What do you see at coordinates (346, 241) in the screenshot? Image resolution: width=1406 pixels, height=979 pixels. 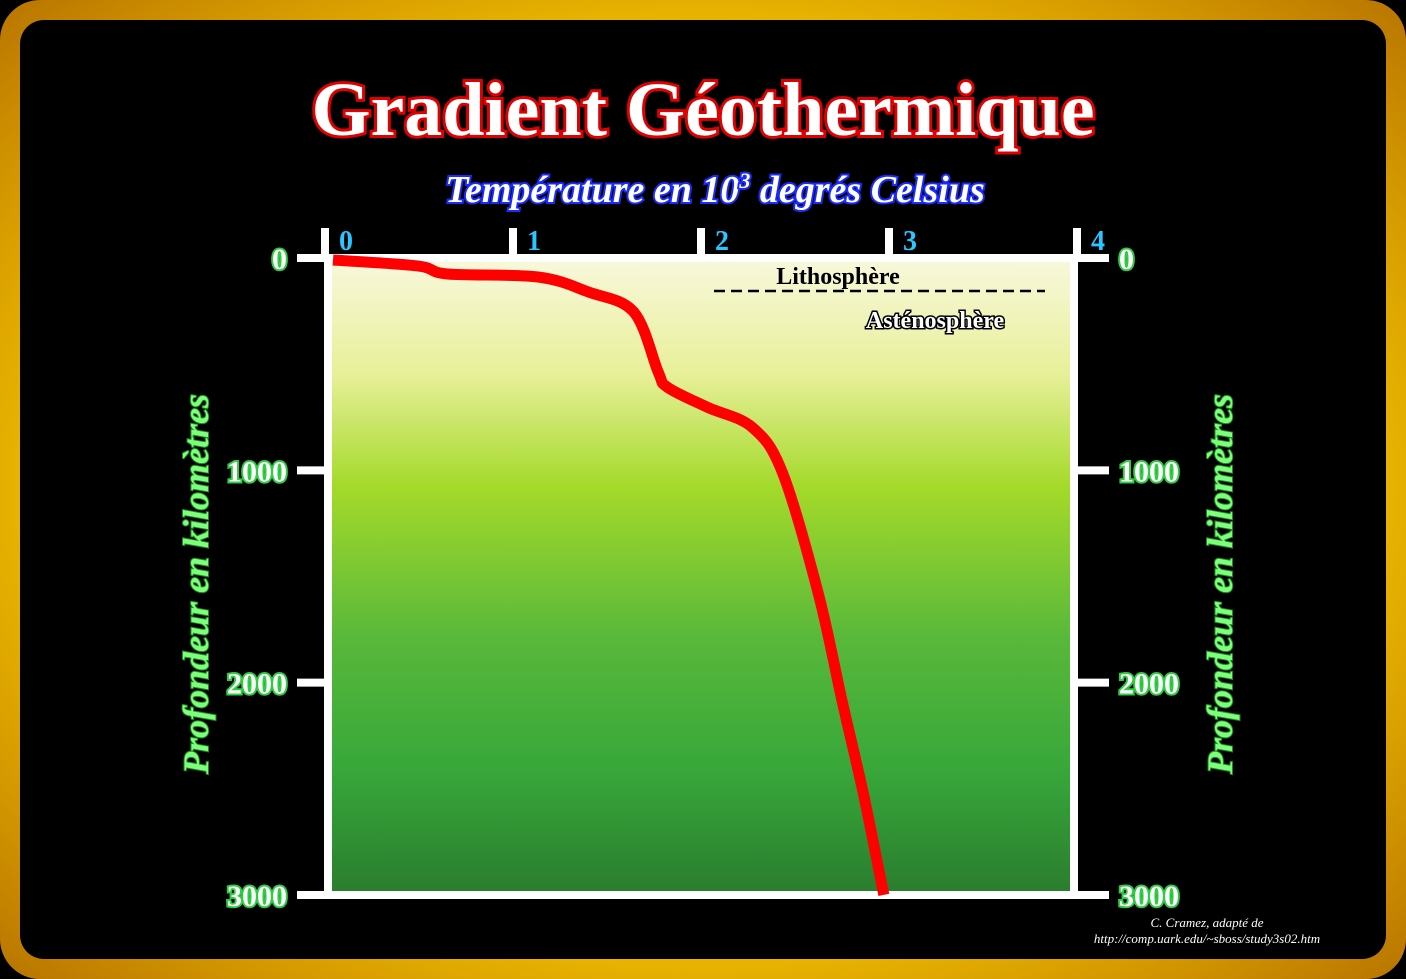 I see `x-tick-label: 0` at bounding box center [346, 241].